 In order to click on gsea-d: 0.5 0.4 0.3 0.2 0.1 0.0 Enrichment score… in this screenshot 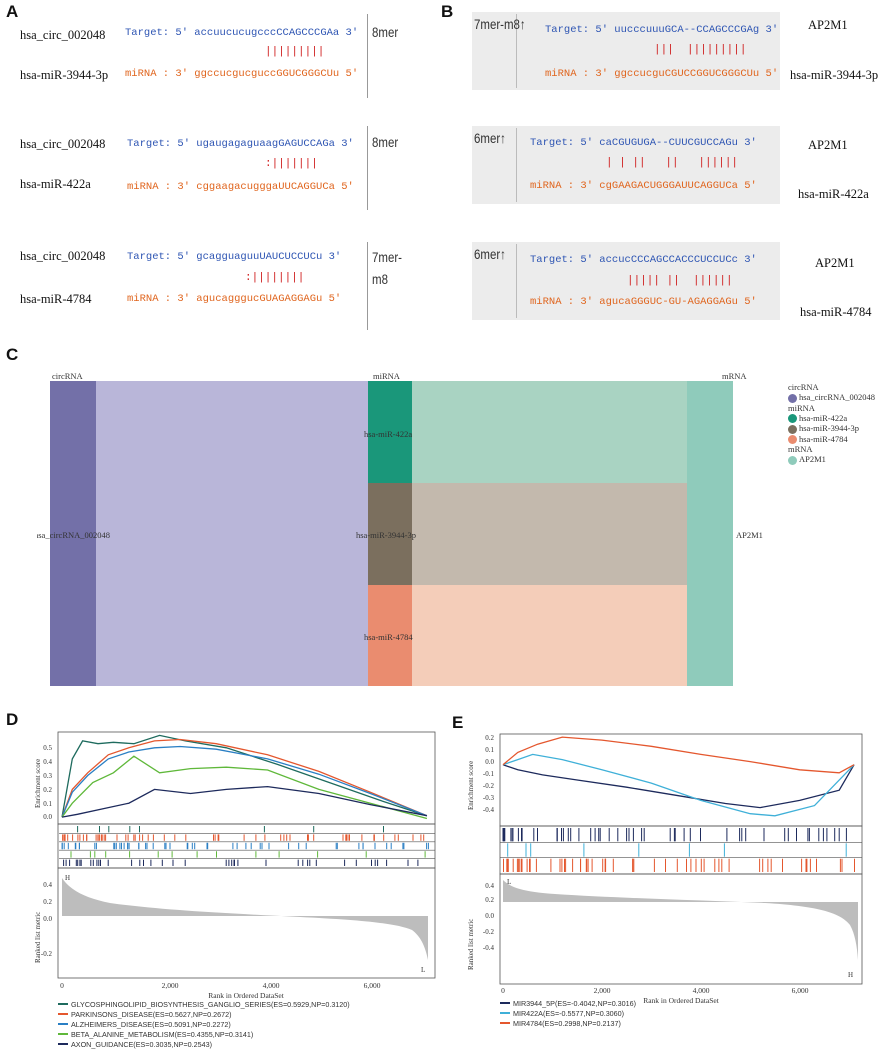, I will do `click(235, 865)`.